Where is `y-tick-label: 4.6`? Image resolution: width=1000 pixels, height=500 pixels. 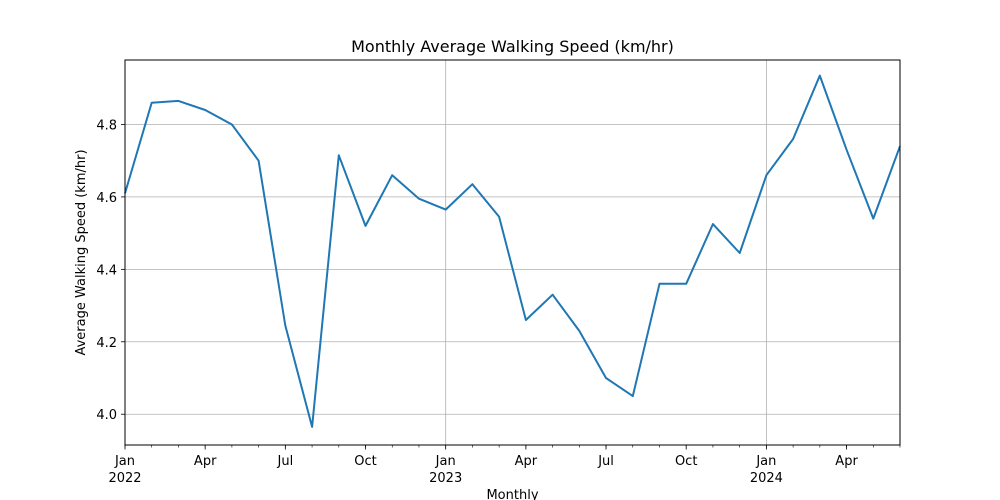
y-tick-label: 4.6 is located at coordinates (106, 198).